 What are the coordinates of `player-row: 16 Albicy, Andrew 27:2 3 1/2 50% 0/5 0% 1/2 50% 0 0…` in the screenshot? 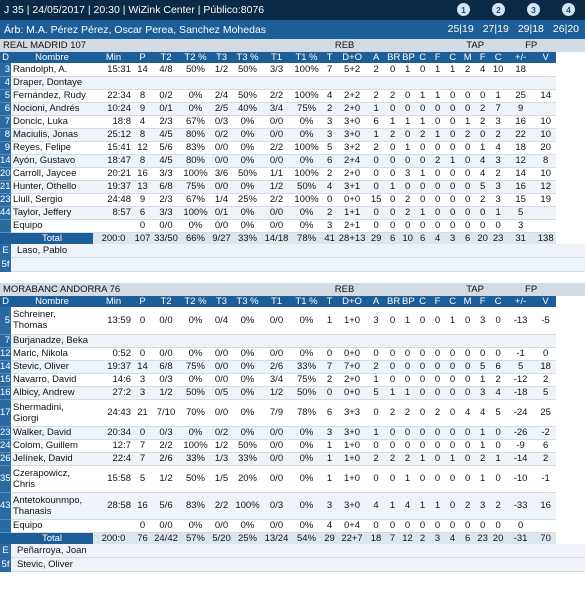 It's located at (292, 393).